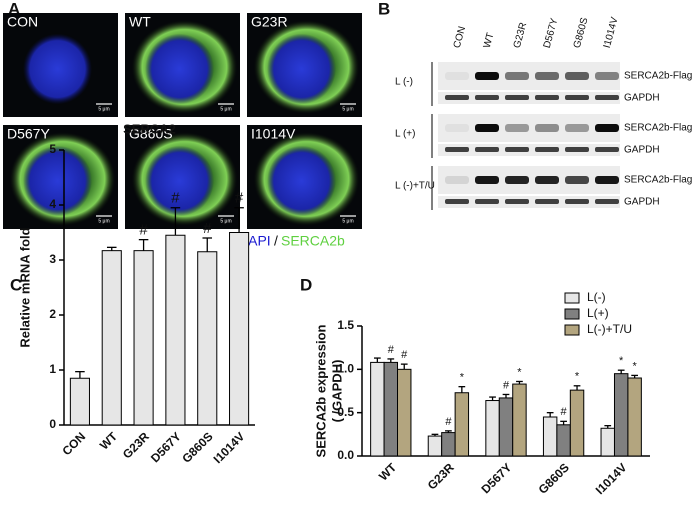 This screenshot has height=511, width=700. Describe the element at coordinates (269, 22) in the screenshot. I see `image-label: G23R` at that location.